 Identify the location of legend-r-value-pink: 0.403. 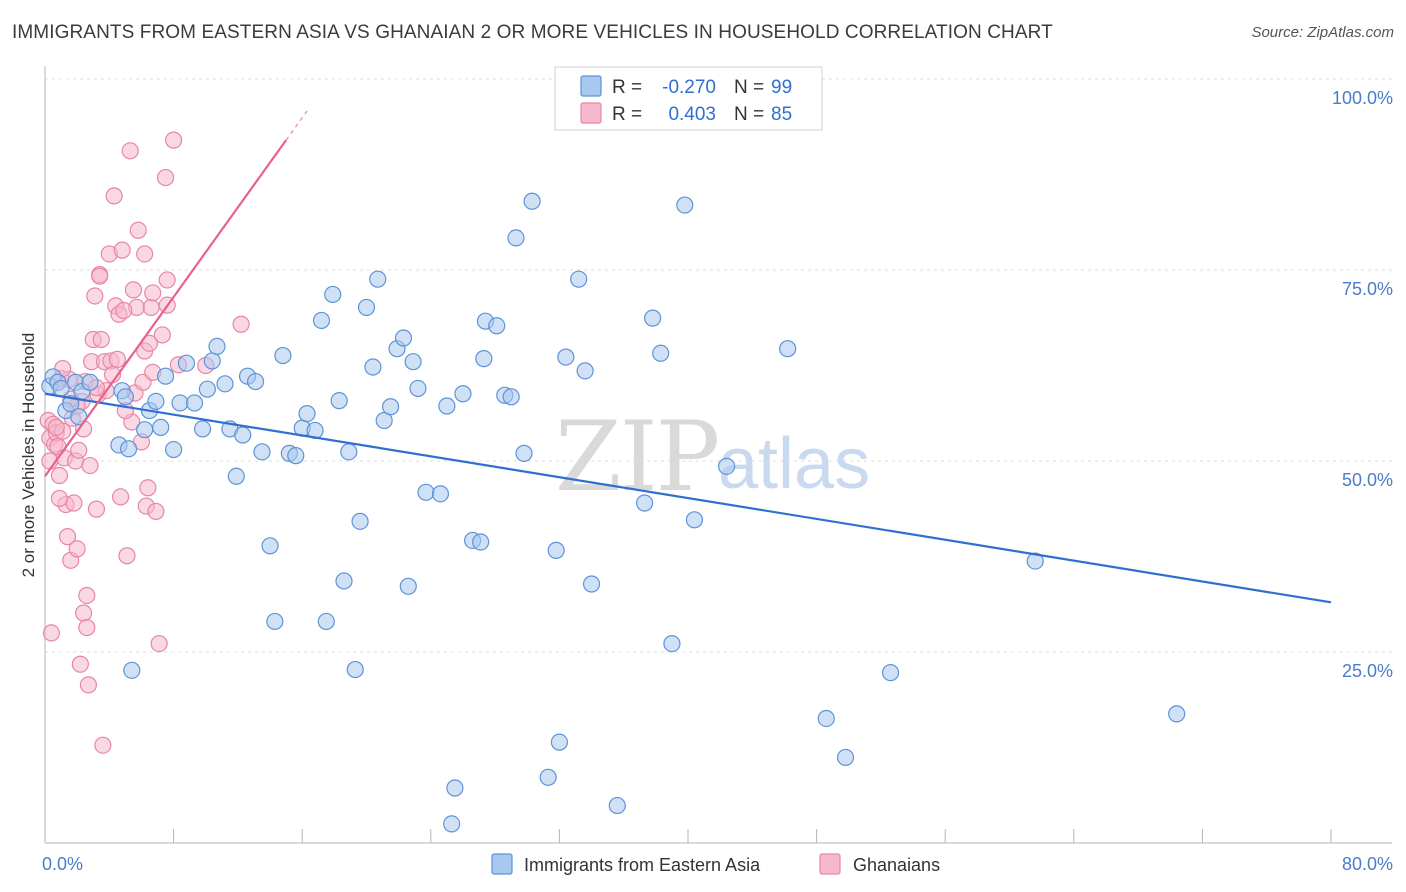
(692, 114).